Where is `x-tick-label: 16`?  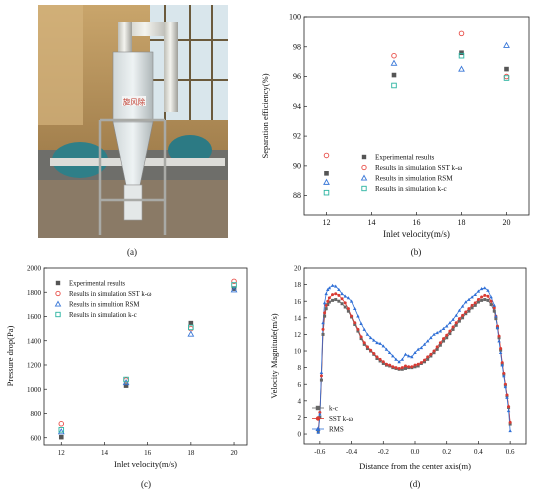
x-tick-label: 16 is located at coordinates (417, 222).